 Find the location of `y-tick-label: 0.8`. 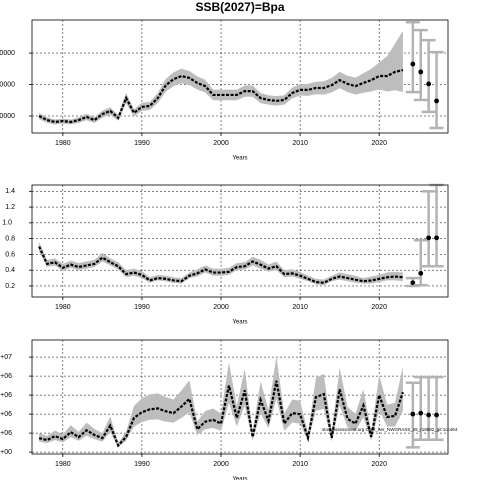

y-tick-label: 0.8 is located at coordinates (10, 238).